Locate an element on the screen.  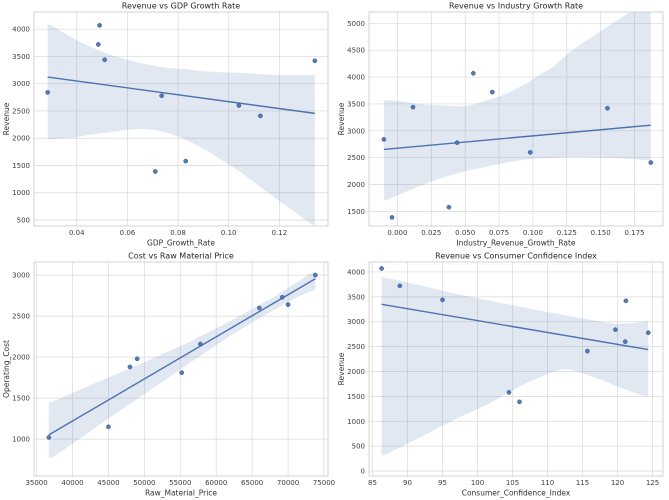
svg-text: 90 is located at coordinates (407, 483).